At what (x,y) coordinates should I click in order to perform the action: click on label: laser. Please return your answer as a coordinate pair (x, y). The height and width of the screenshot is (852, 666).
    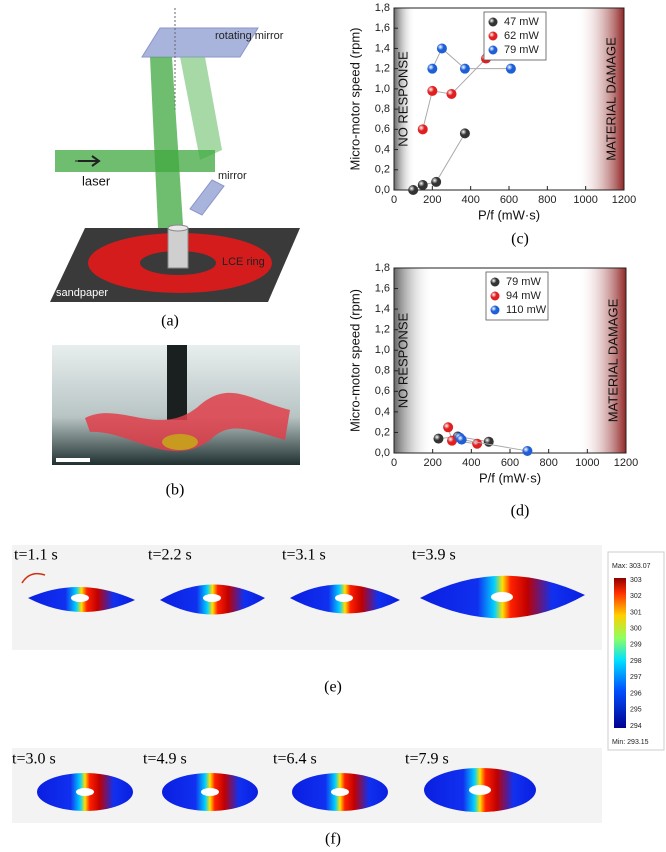
    Looking at the image, I should click on (96, 180).